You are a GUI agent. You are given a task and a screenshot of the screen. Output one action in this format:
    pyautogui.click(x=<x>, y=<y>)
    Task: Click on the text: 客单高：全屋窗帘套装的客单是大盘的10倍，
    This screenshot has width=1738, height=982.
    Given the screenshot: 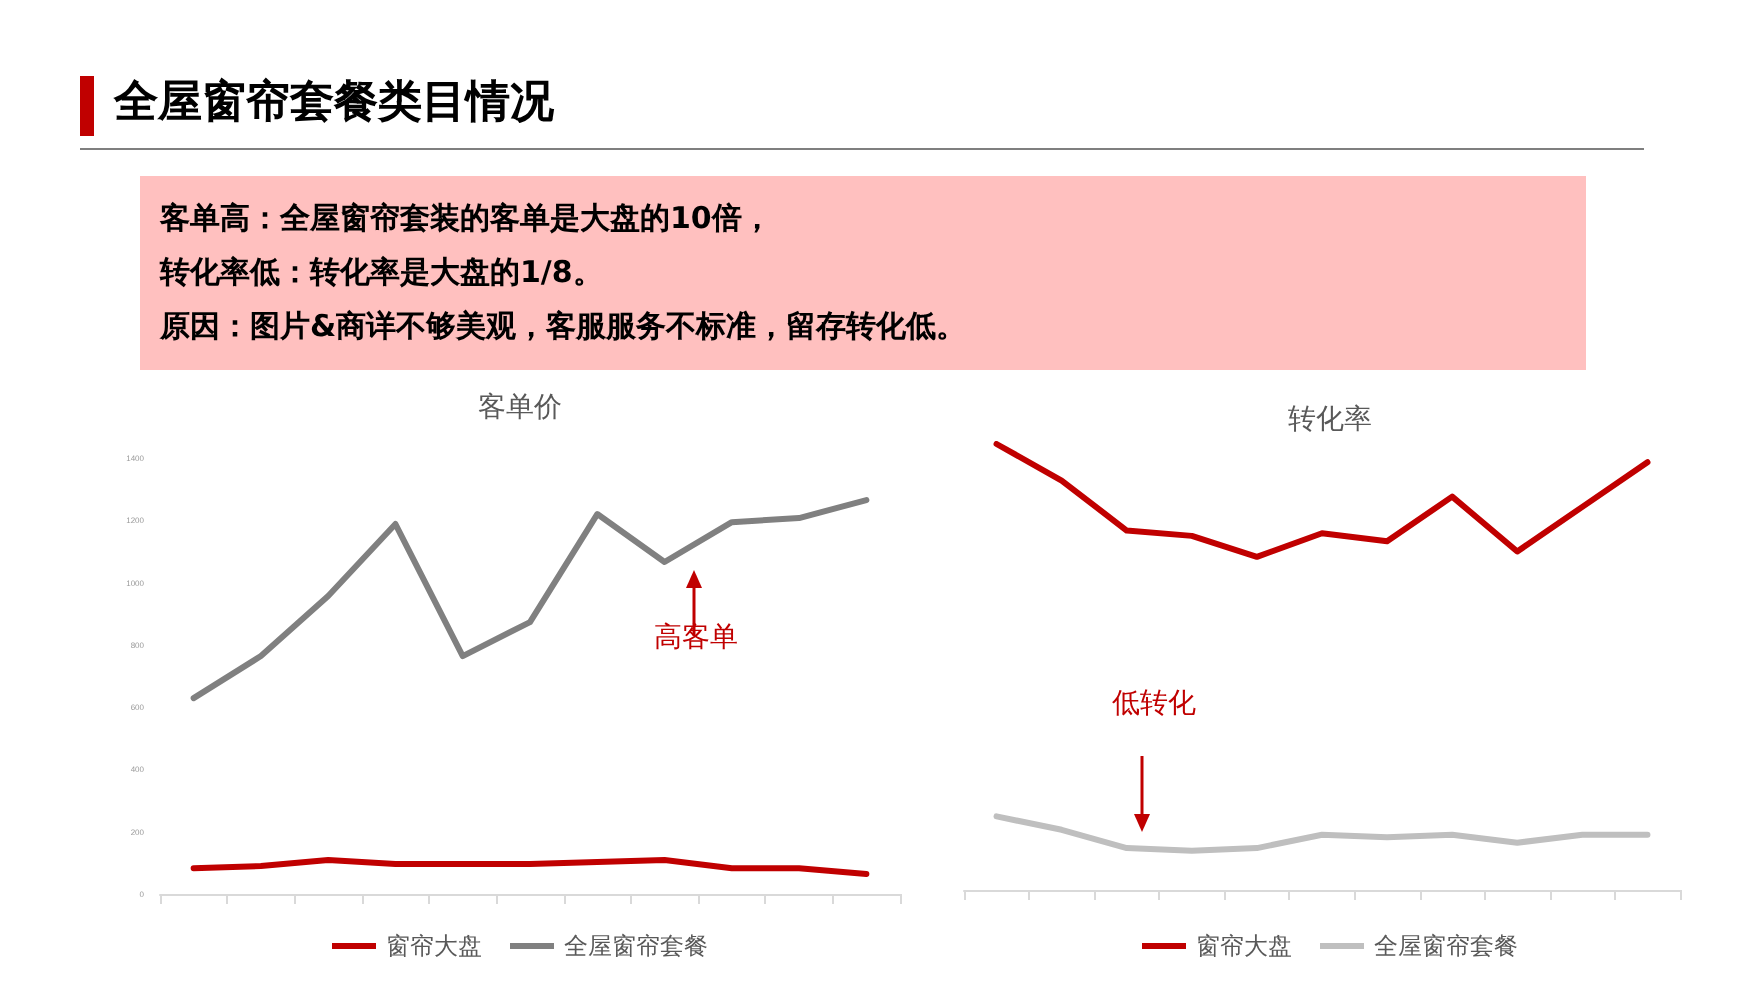 What is the action you would take?
    pyautogui.click(x=466, y=219)
    